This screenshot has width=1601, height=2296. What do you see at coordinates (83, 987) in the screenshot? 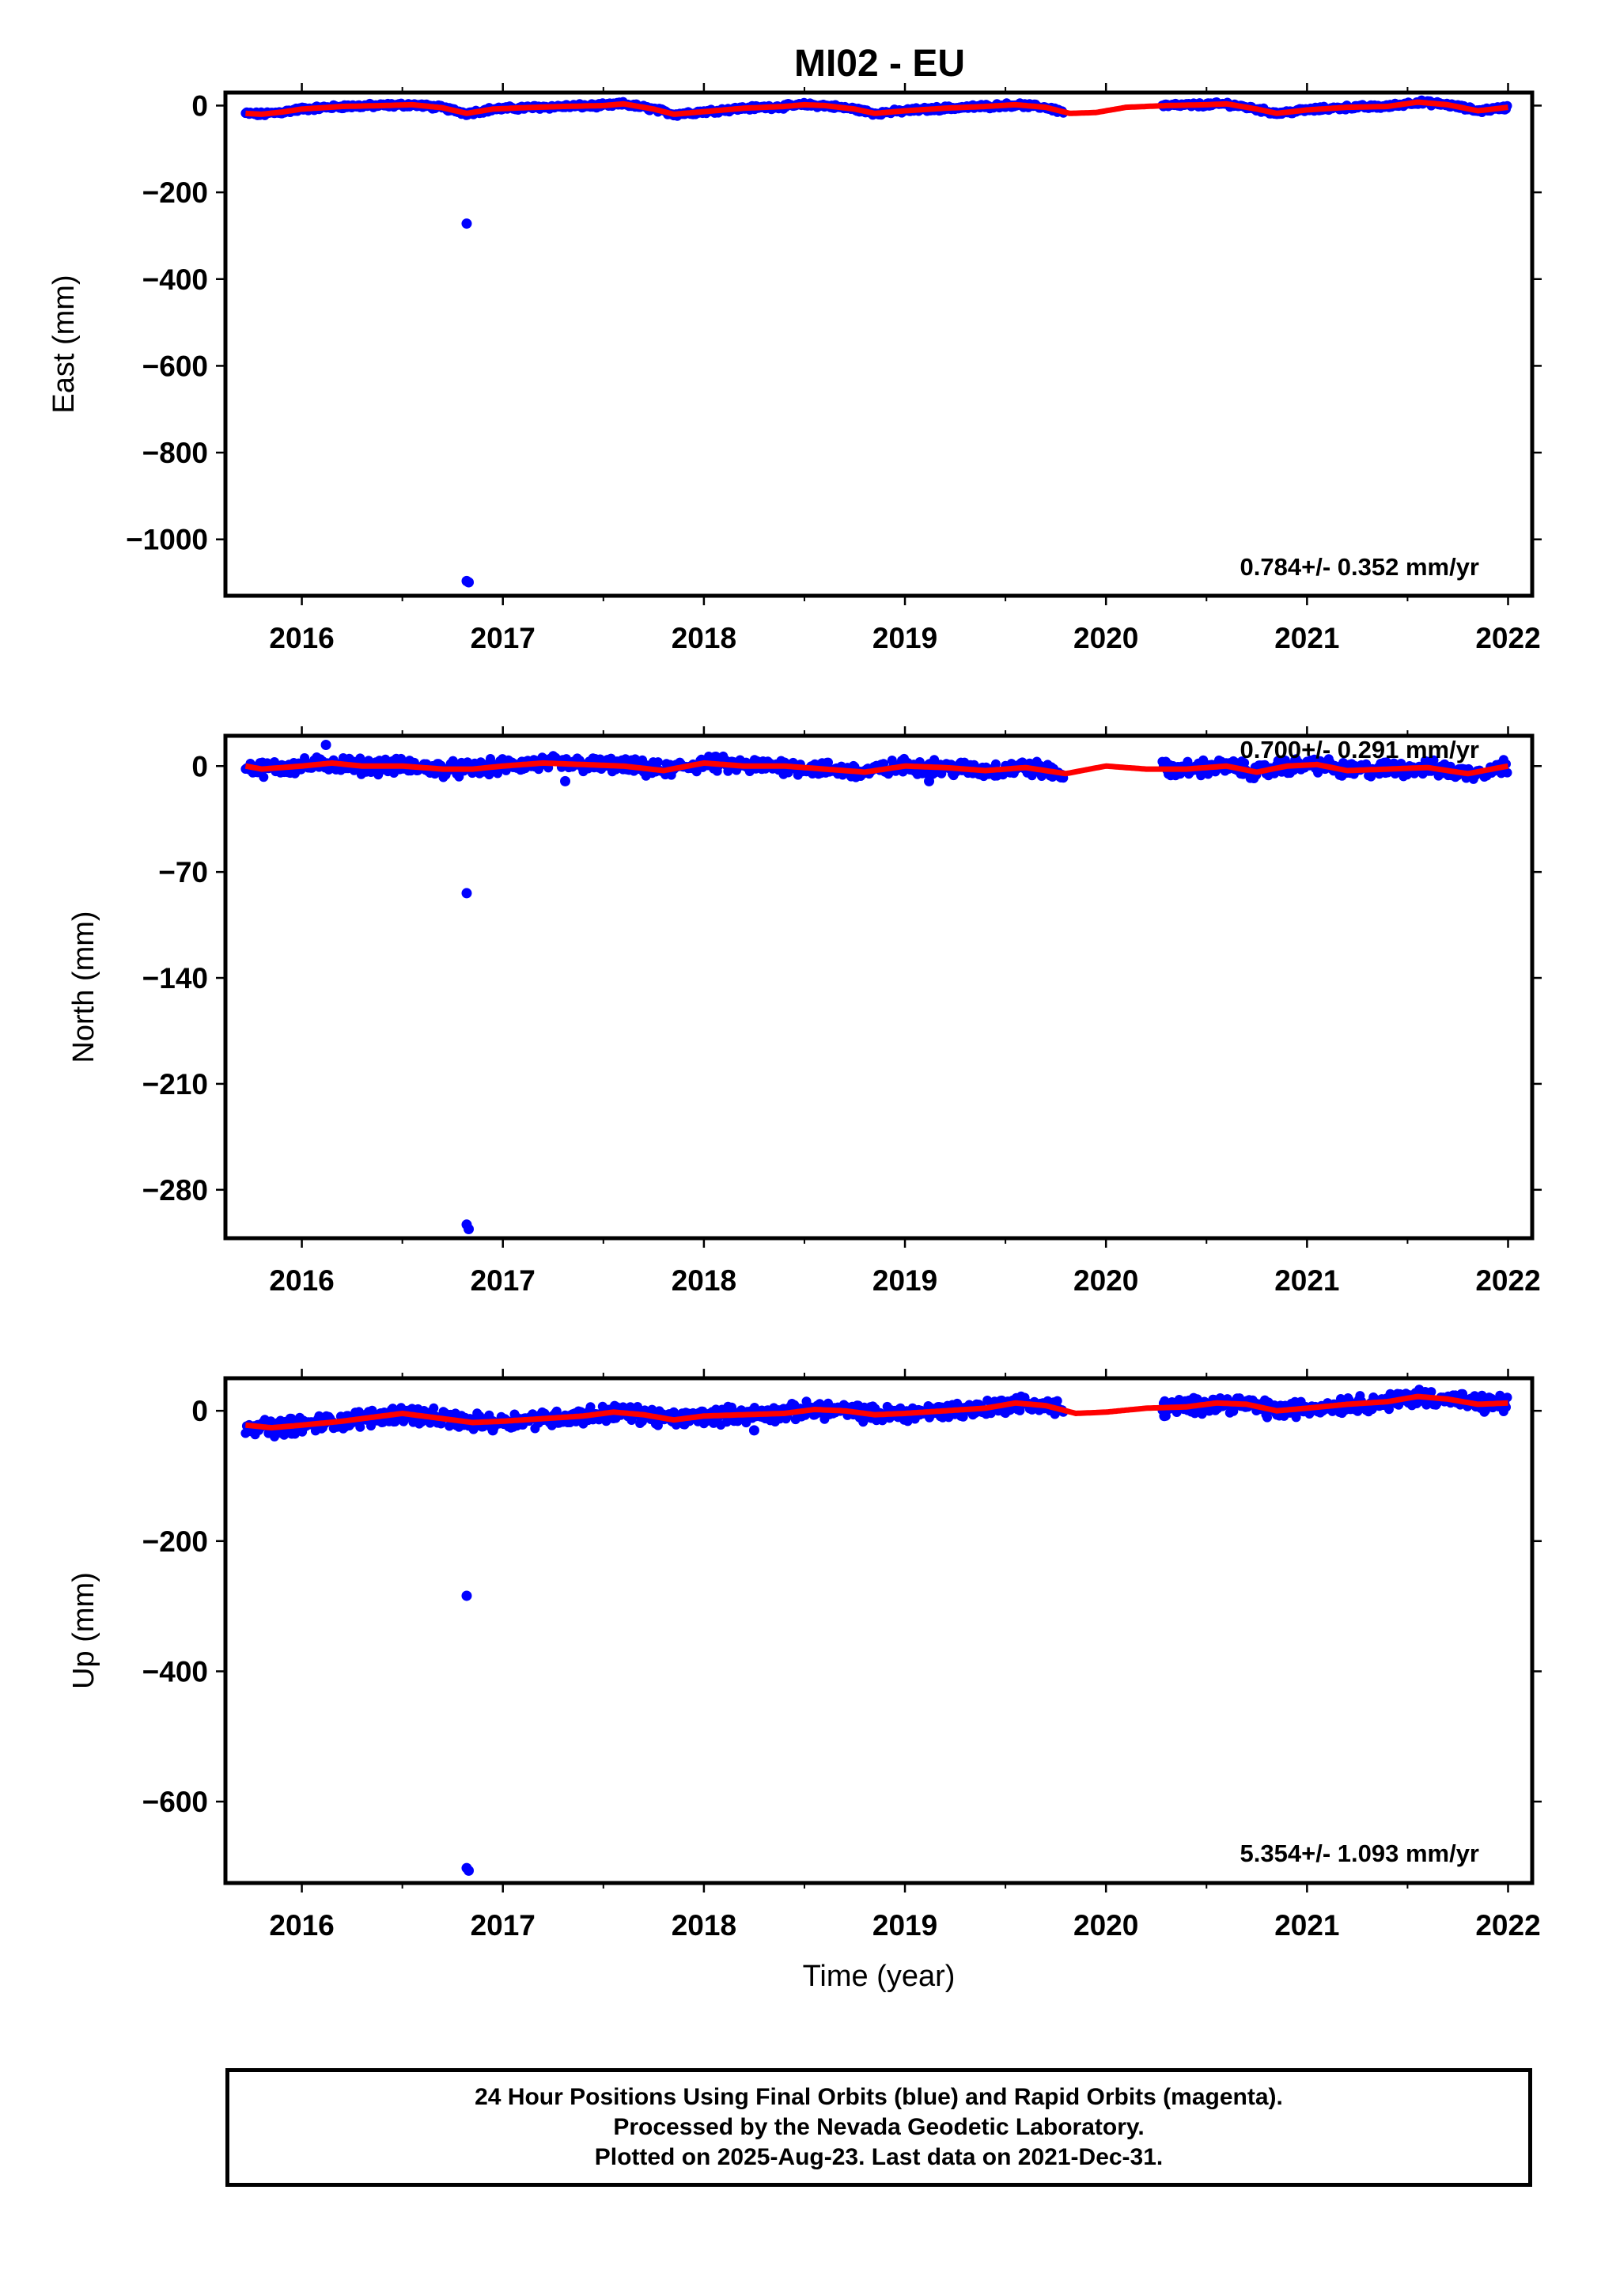
I see `y-axis-label-2: North (mm)` at bounding box center [83, 987].